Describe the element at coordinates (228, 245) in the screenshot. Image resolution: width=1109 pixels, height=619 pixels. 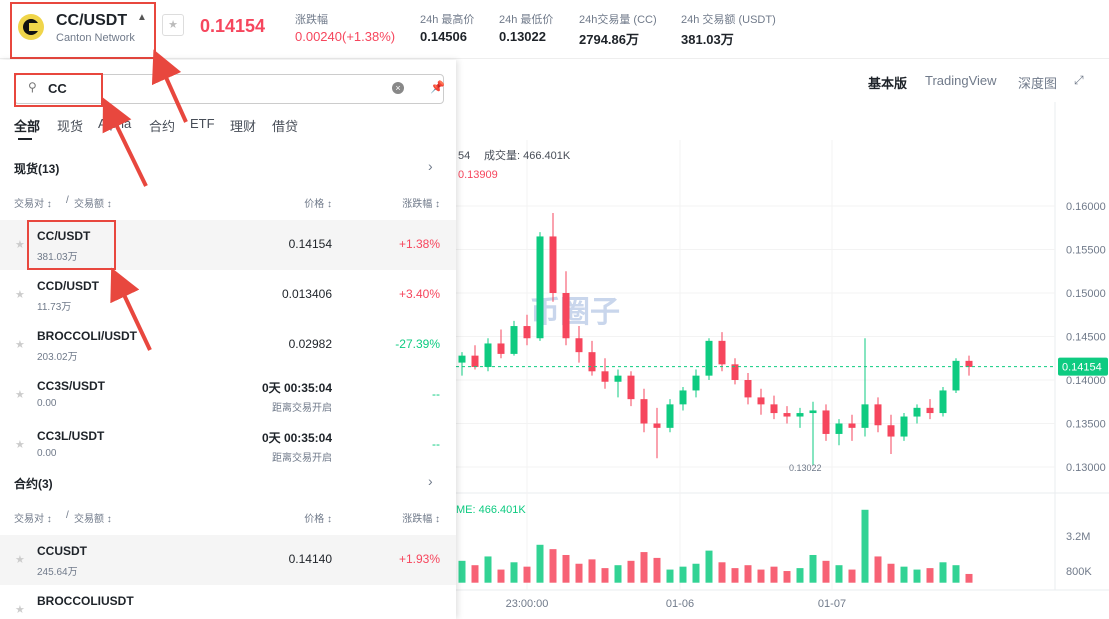
I see `market-row: ★ CC/USDT 381.03万 0.14154 +1.38%` at that location.